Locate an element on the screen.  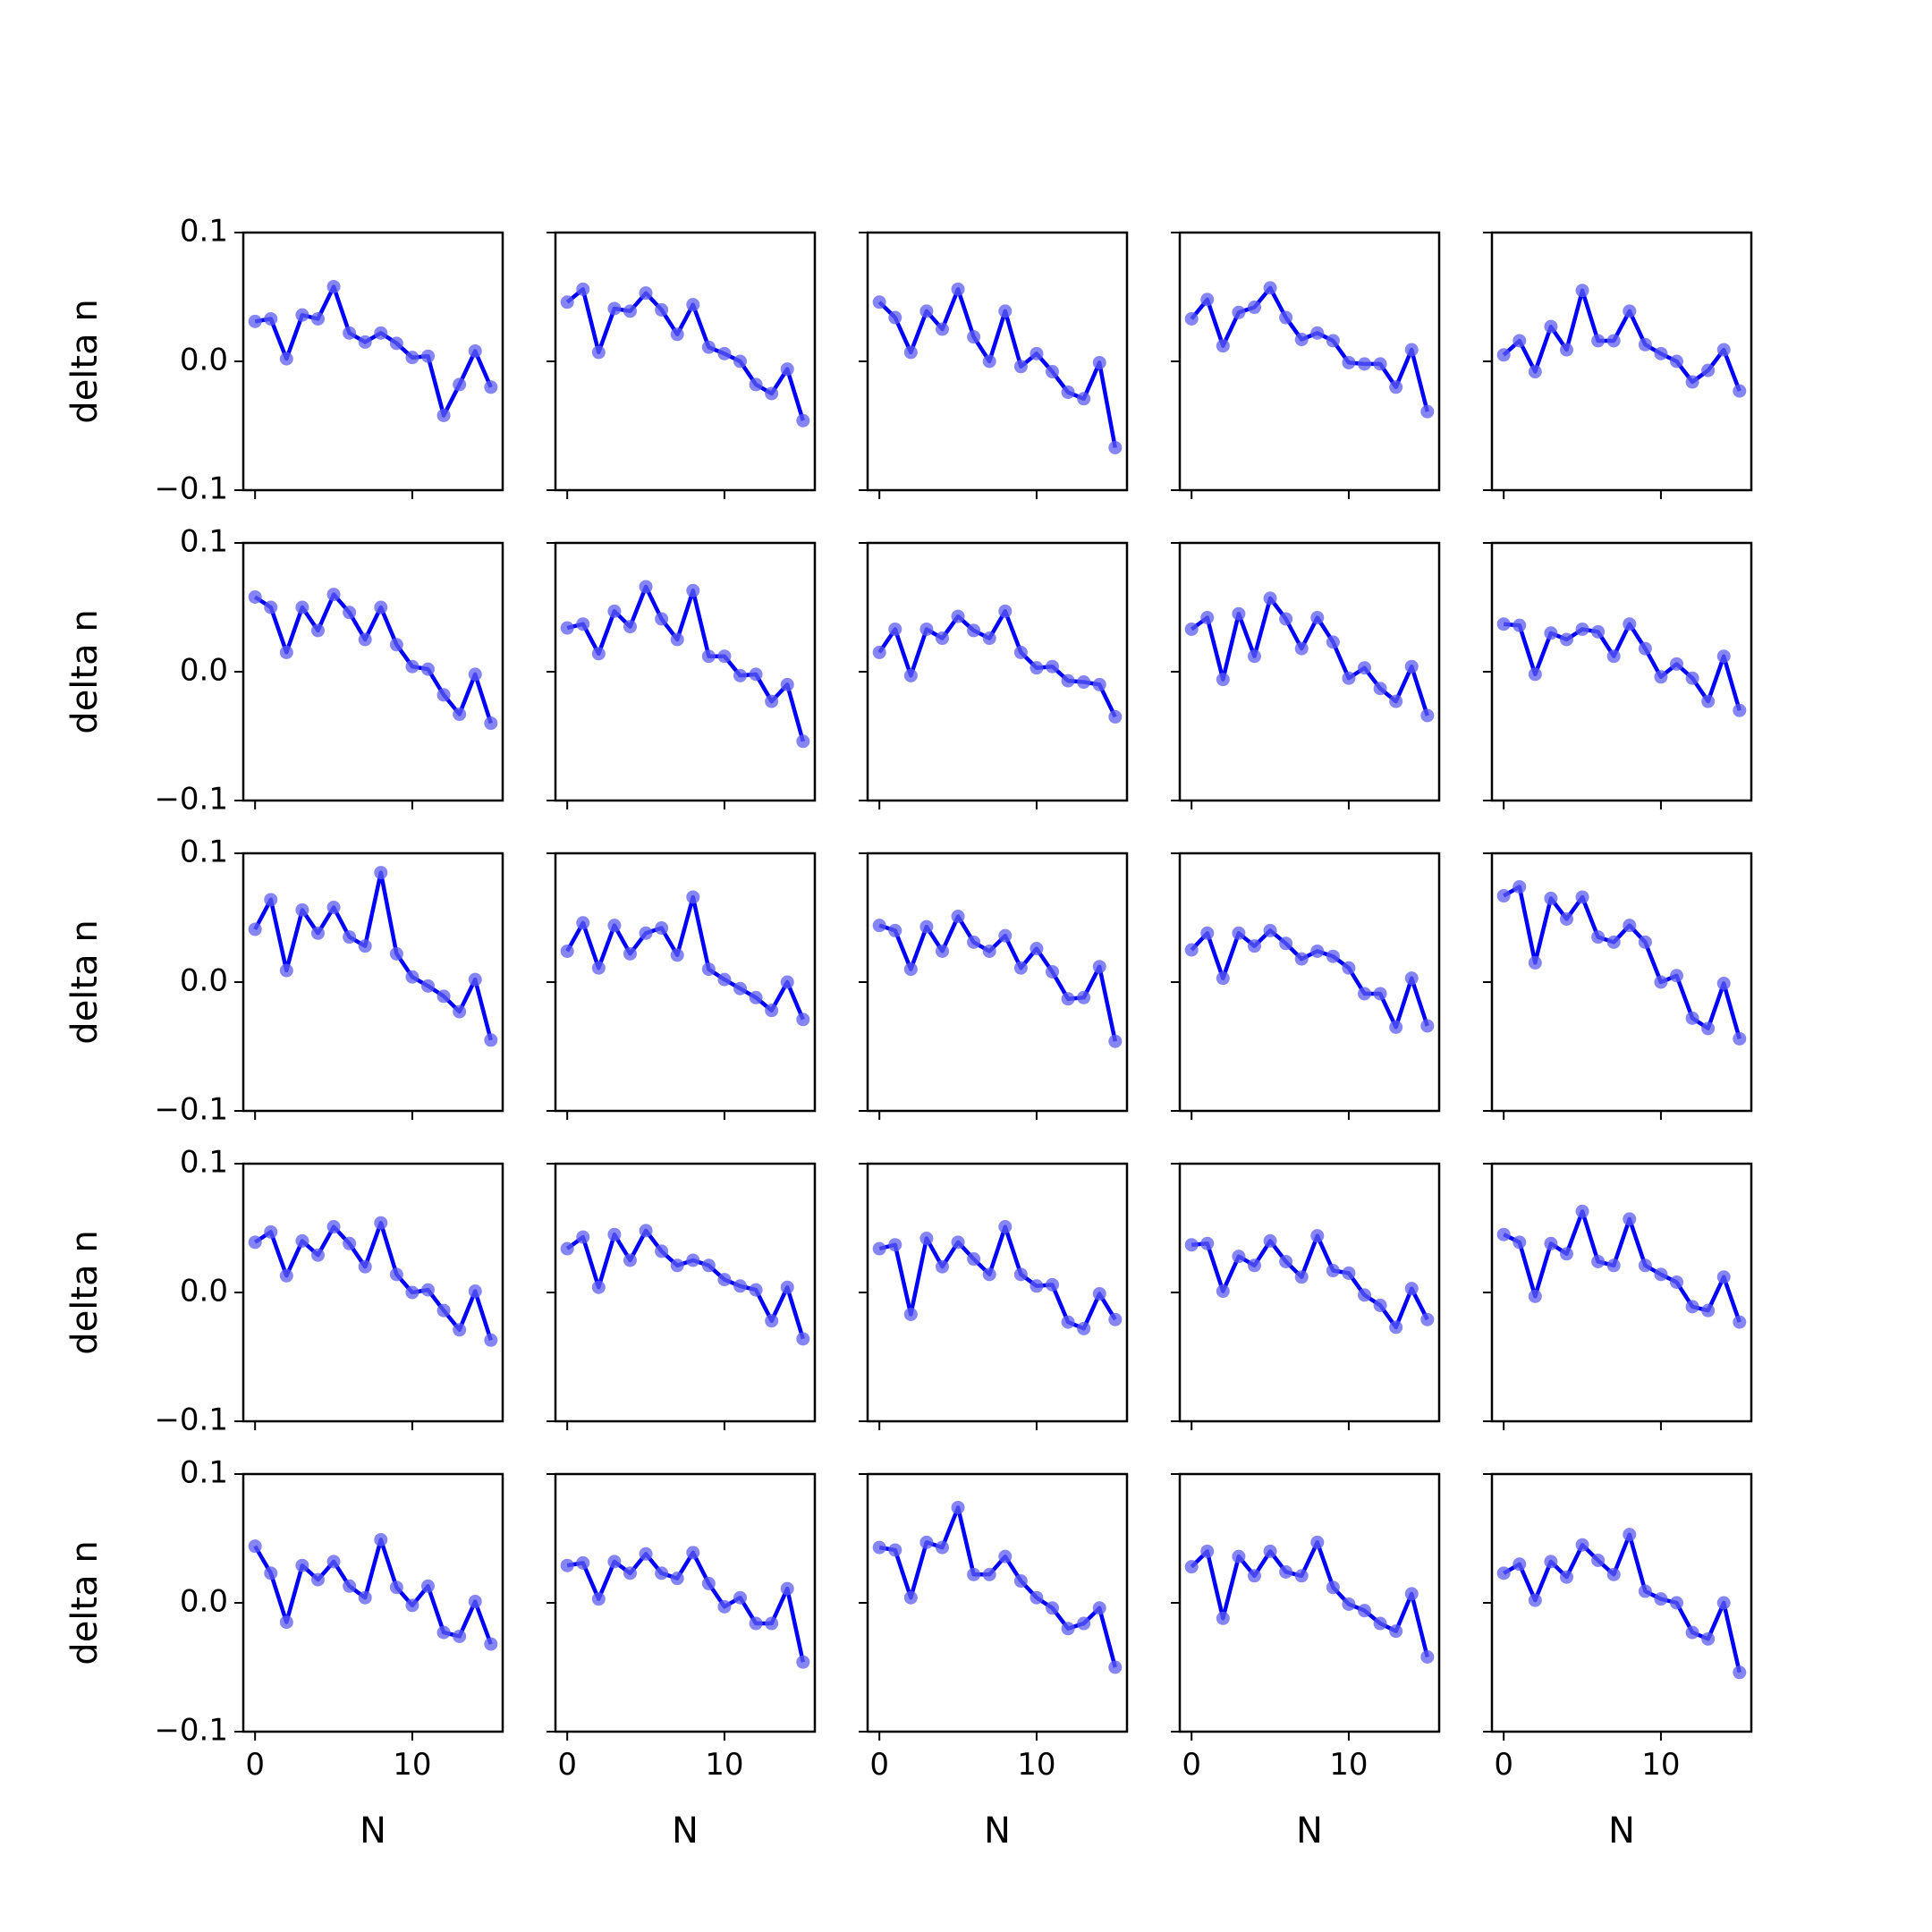
panel-r2-c4 is located at coordinates (1306, 675).